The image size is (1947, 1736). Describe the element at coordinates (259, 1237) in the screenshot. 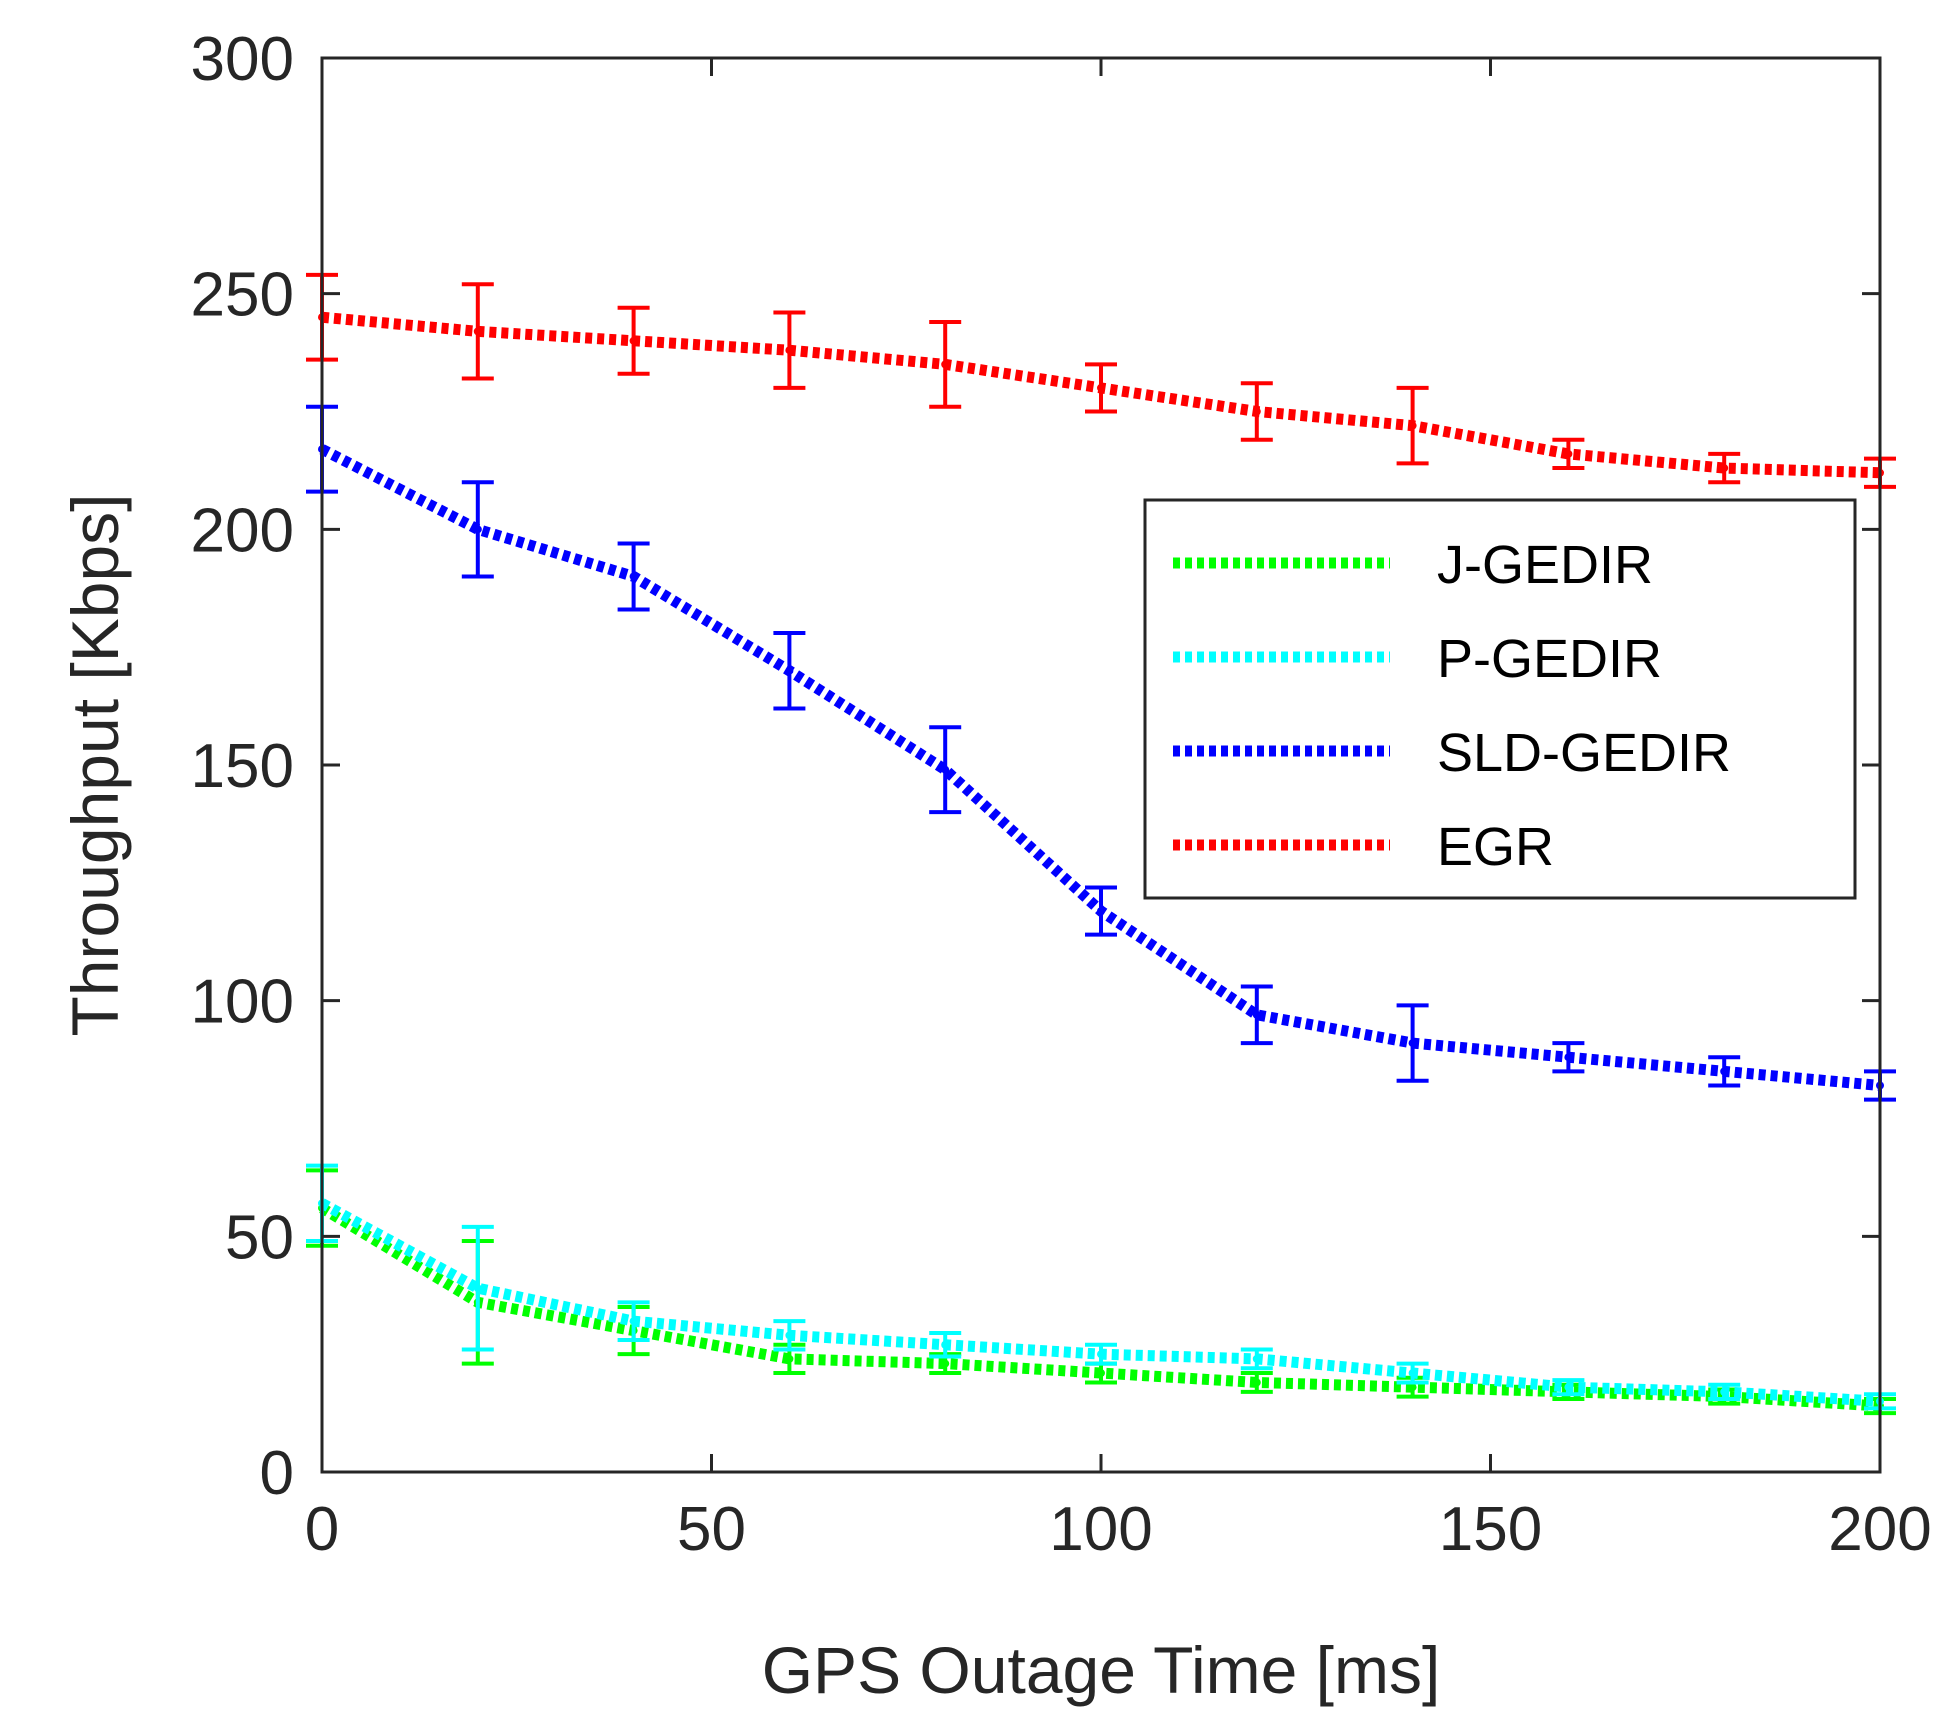

I see `y-tick-label: 50` at that location.